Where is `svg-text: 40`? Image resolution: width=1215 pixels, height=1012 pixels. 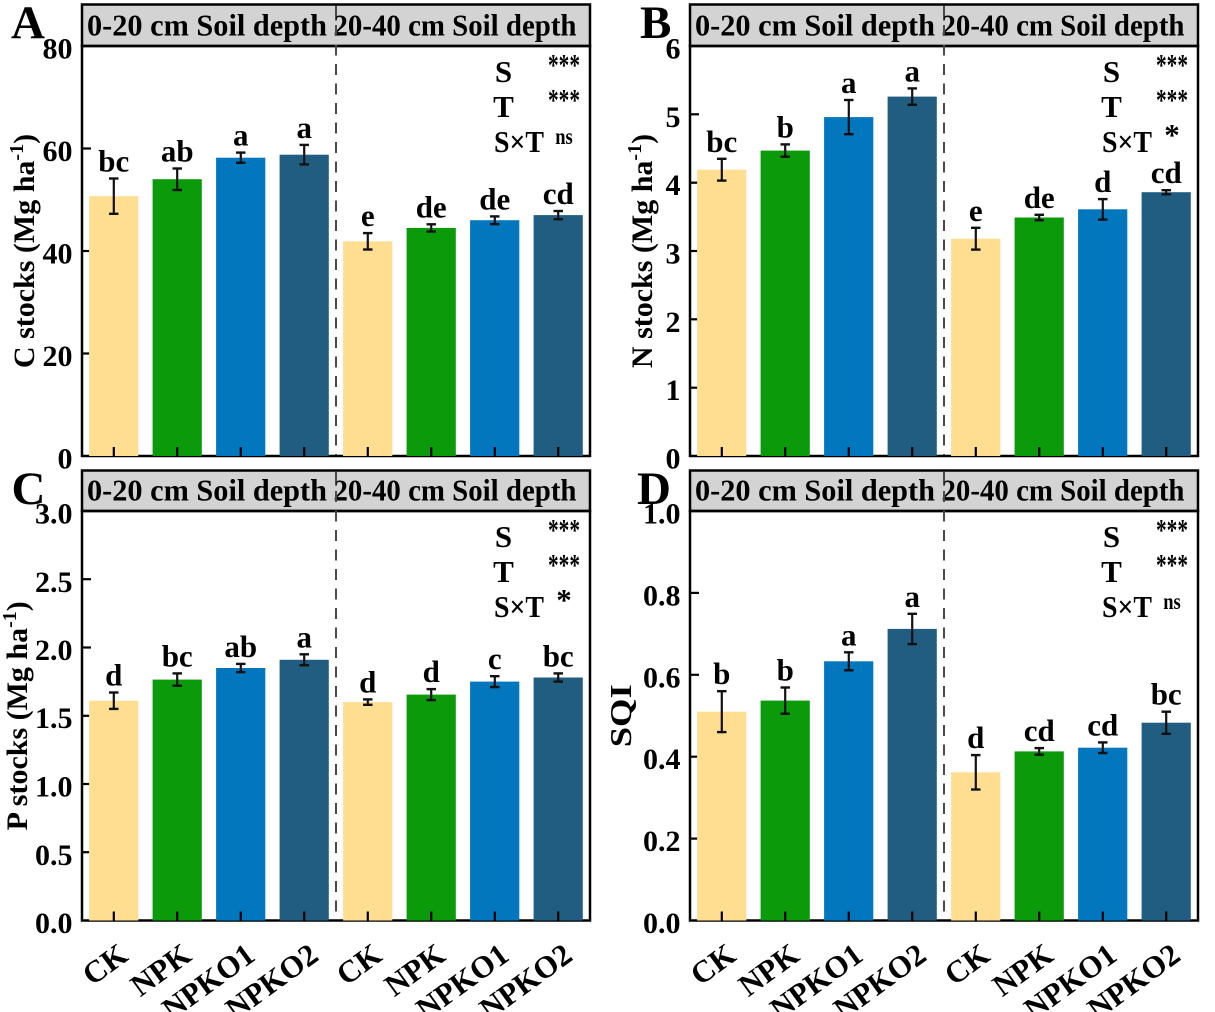
svg-text: 40 is located at coordinates (58, 254).